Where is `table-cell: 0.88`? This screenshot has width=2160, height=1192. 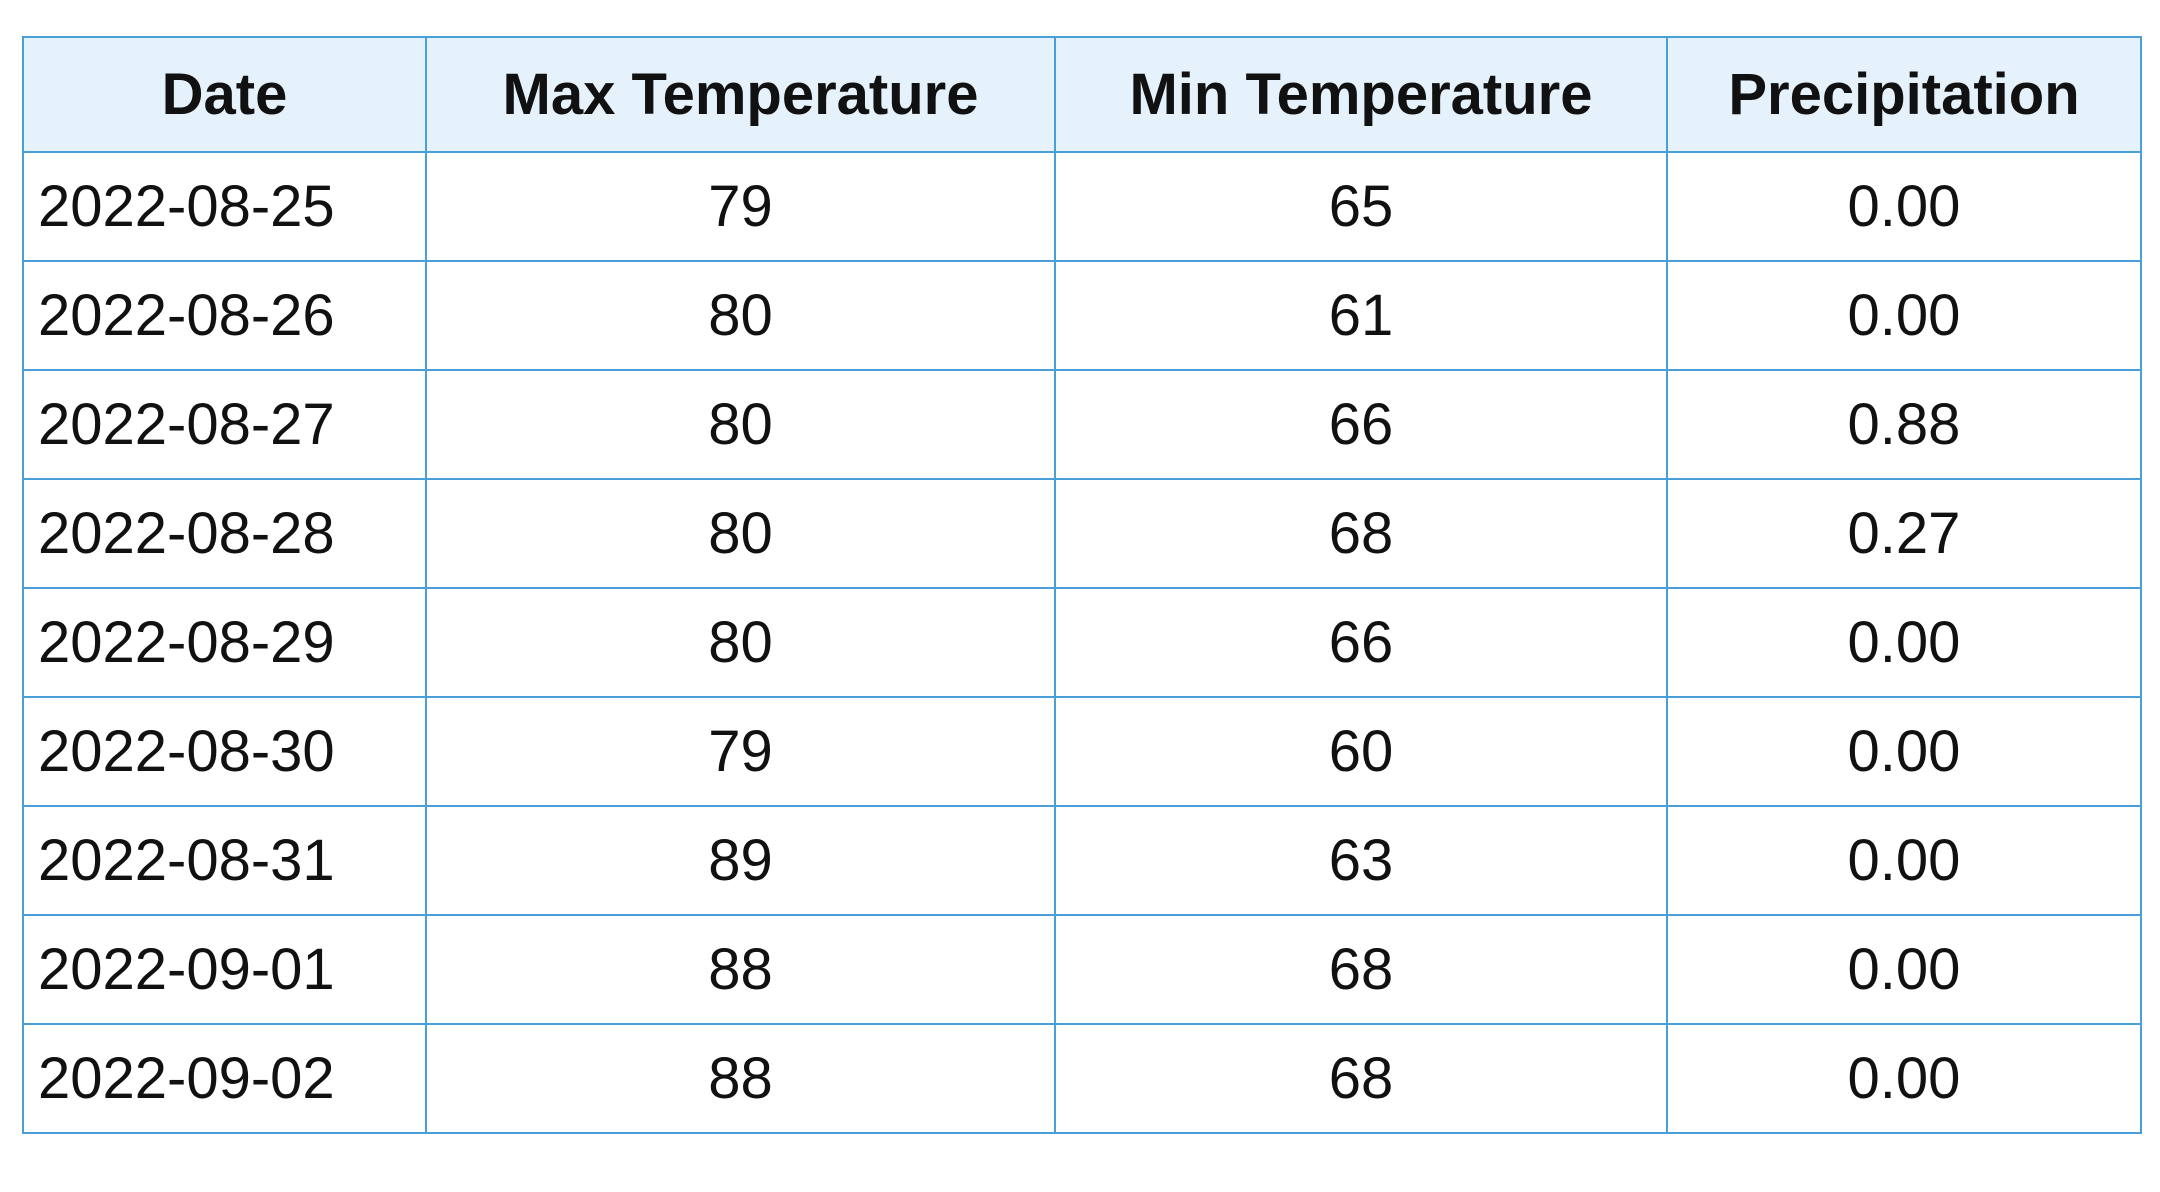 table-cell: 0.88 is located at coordinates (1904, 424).